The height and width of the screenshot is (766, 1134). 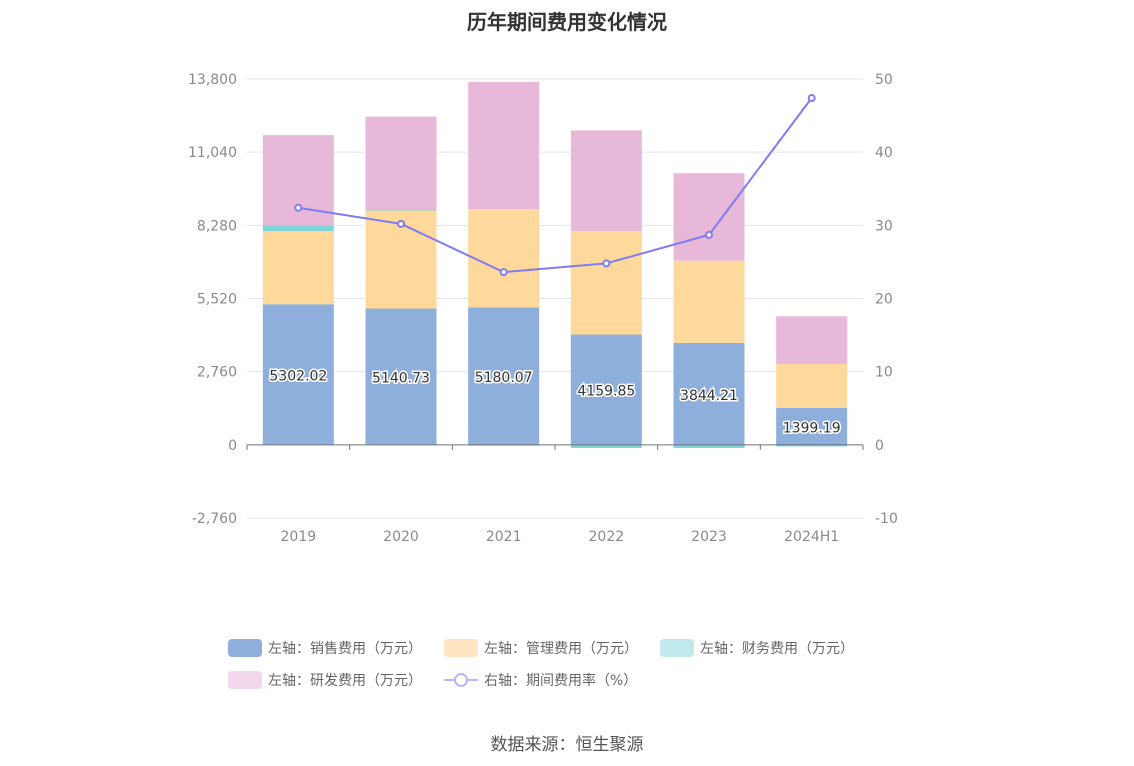 What do you see at coordinates (567, 745) in the screenshot?
I see `data-source-note: 数据来源：恒生聚源` at bounding box center [567, 745].